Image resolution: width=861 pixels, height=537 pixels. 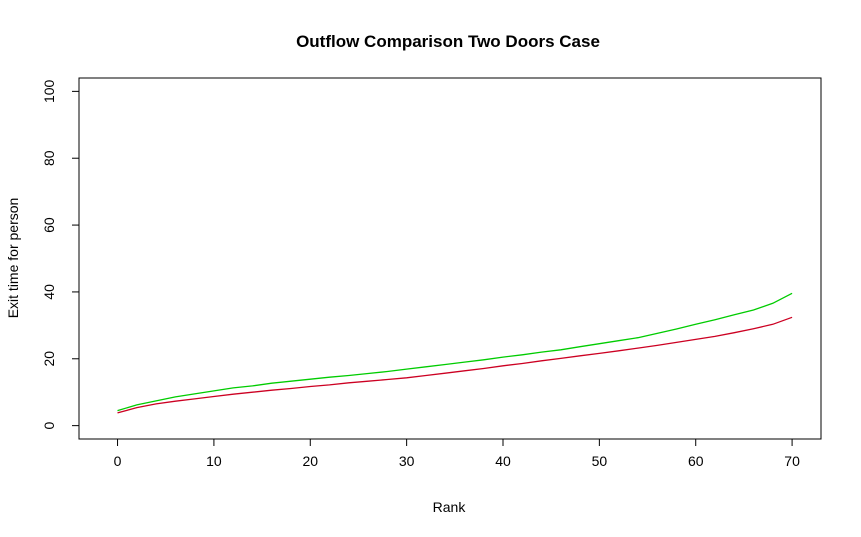 What do you see at coordinates (60, 254) in the screenshot?
I see `y-axis: 0 20 40 60 80 100` at bounding box center [60, 254].